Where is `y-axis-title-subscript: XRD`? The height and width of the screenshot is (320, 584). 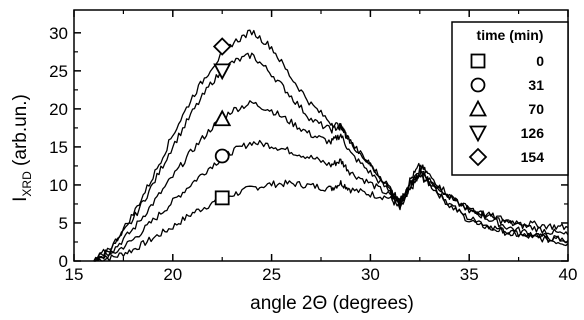
y-axis-title-subscript: XRD is located at coordinates (27, 184).